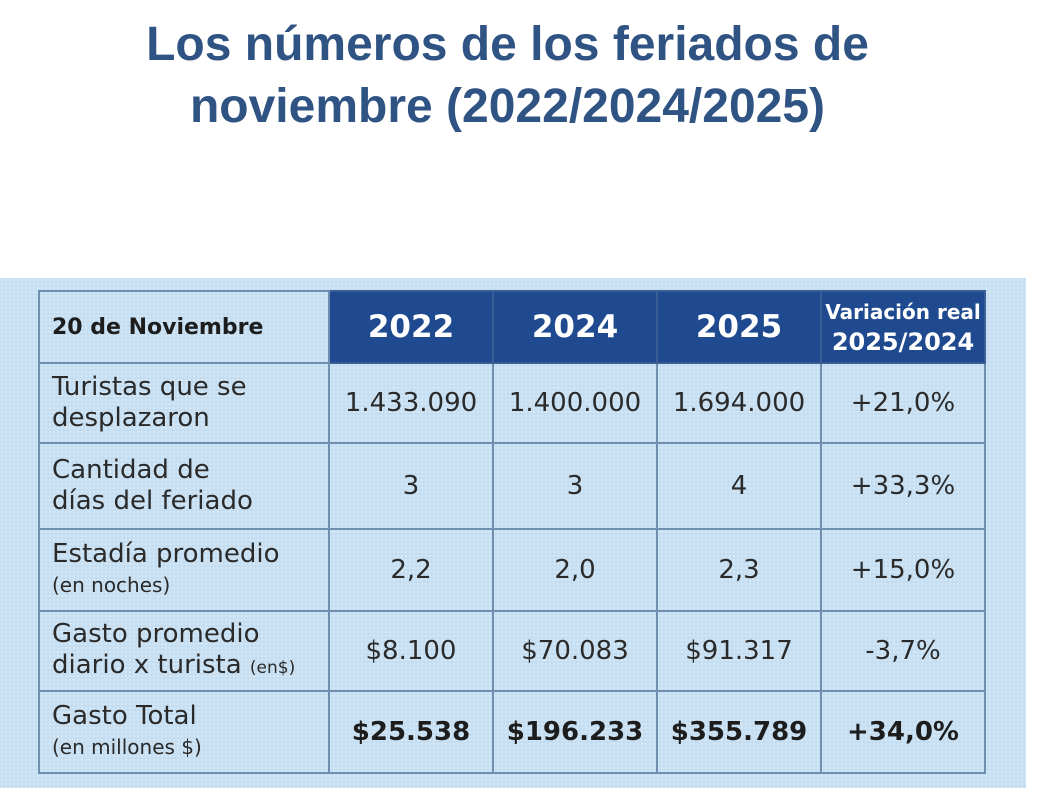 The image size is (1057, 793). Describe the element at coordinates (166, 554) in the screenshot. I see `row-label-line-1: Estadía promedio` at that location.